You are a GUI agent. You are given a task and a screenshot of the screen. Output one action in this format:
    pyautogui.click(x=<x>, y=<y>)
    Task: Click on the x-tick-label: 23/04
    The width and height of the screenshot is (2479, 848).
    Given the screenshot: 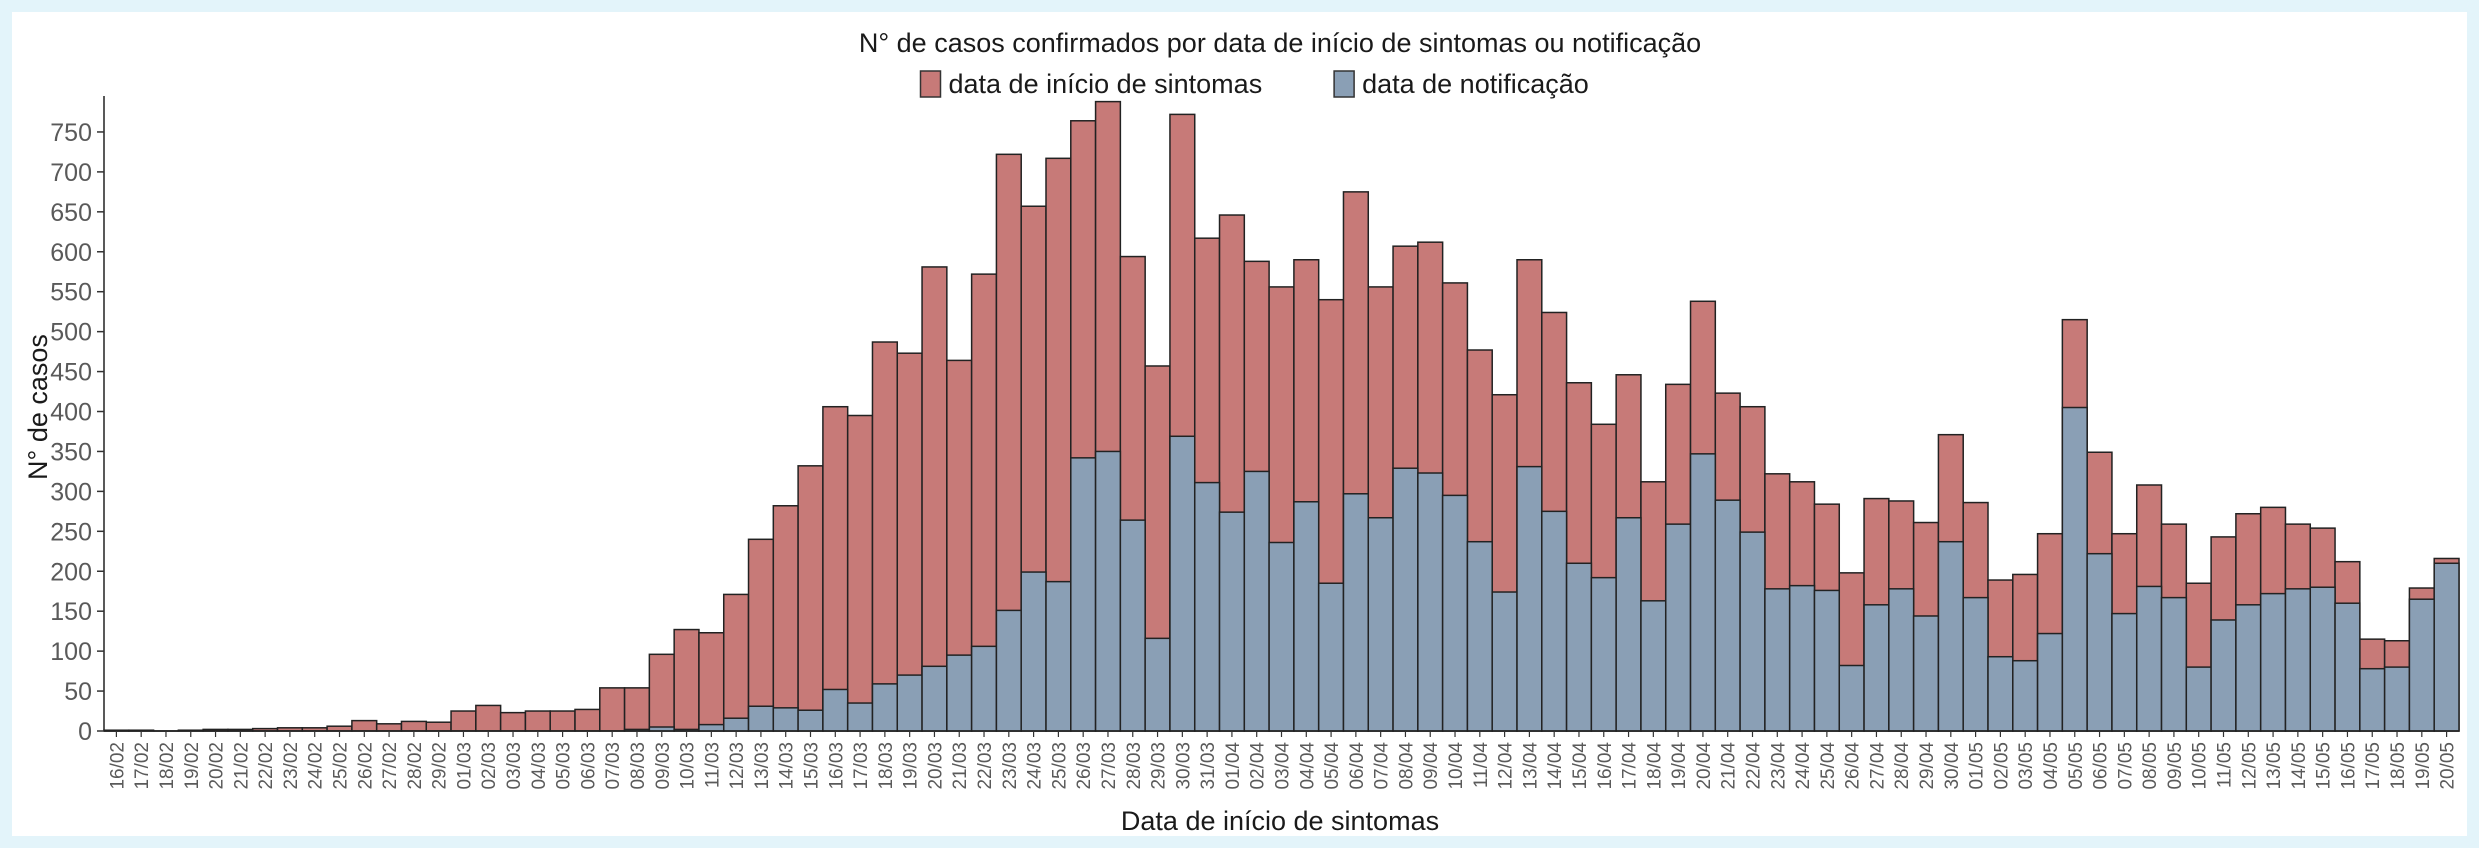 What is the action you would take?
    pyautogui.click(x=1778, y=766)
    